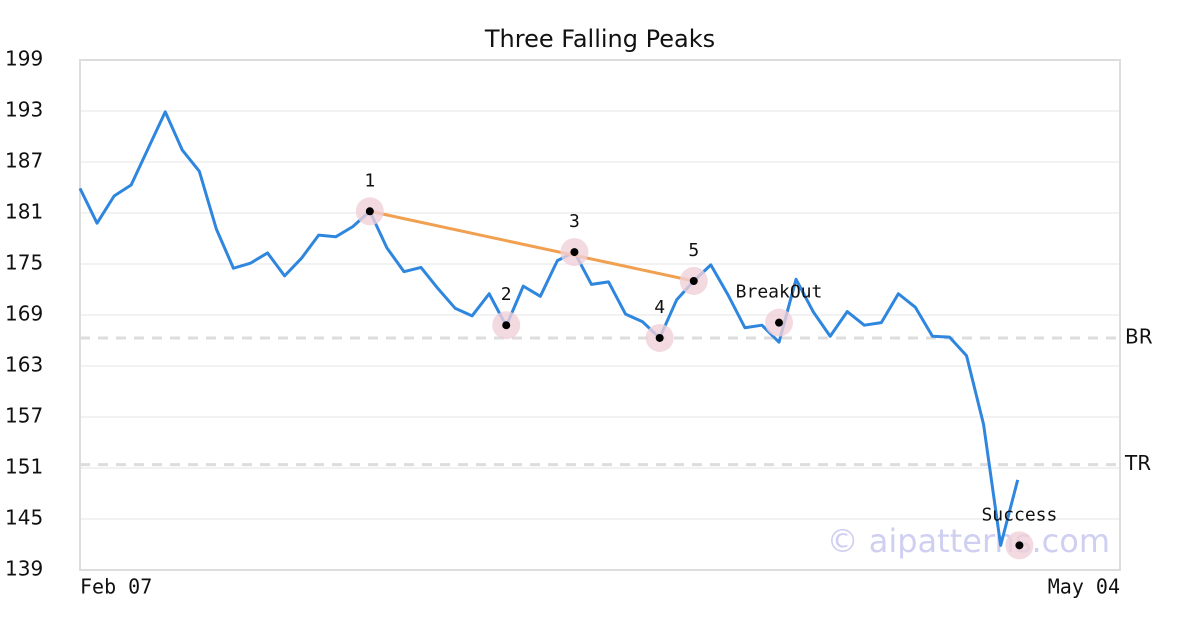  Describe the element at coordinates (1084, 587) in the screenshot. I see `x-tick-label: May 04` at that location.